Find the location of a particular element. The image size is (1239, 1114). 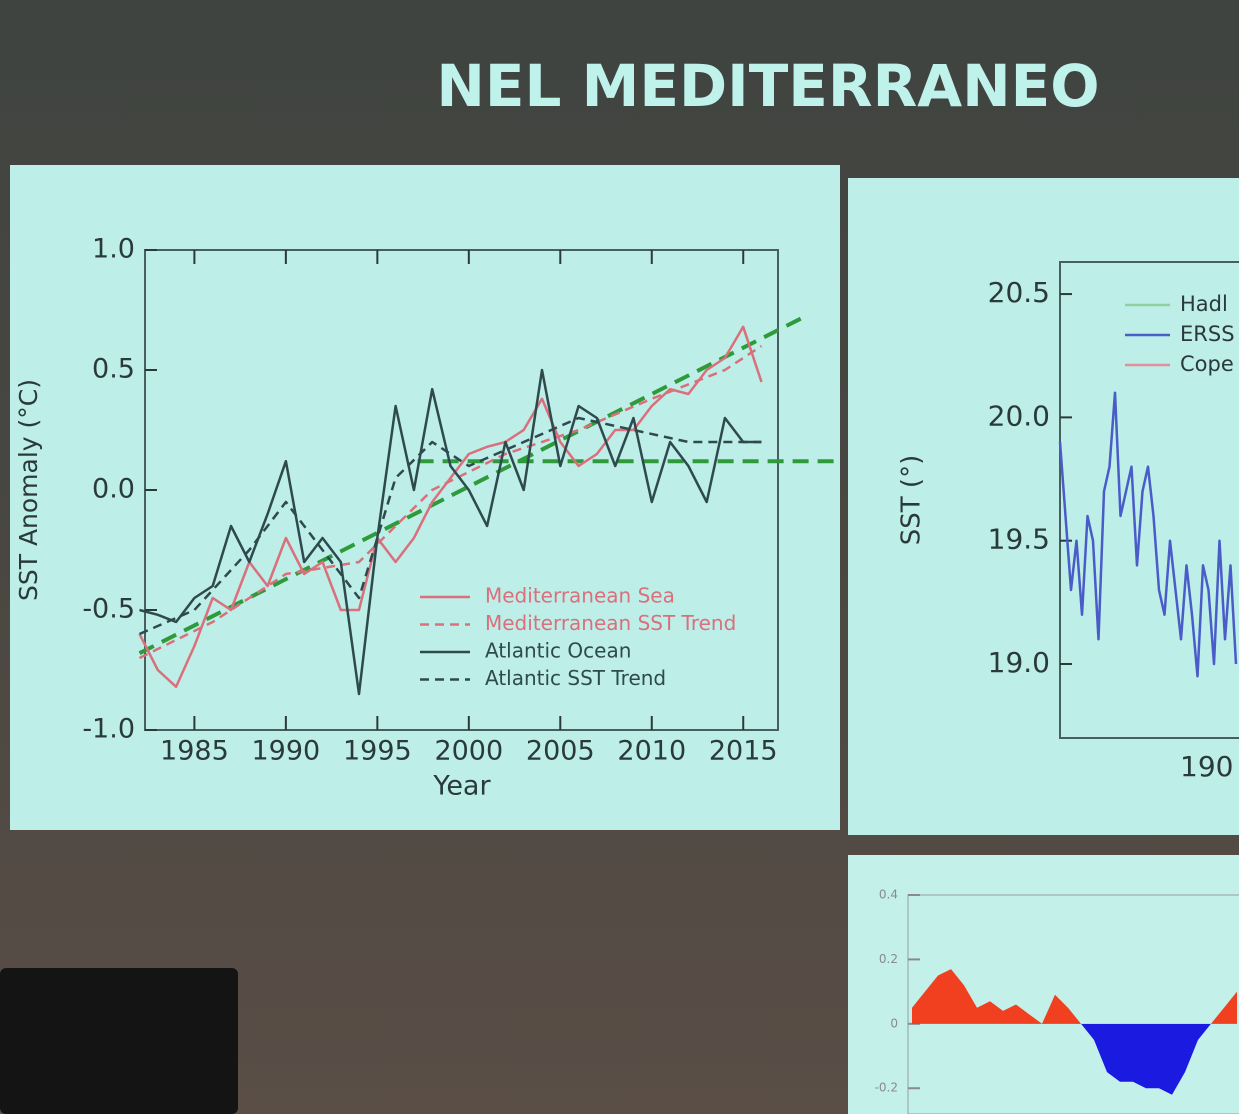

dark-object is located at coordinates (119, 1041).